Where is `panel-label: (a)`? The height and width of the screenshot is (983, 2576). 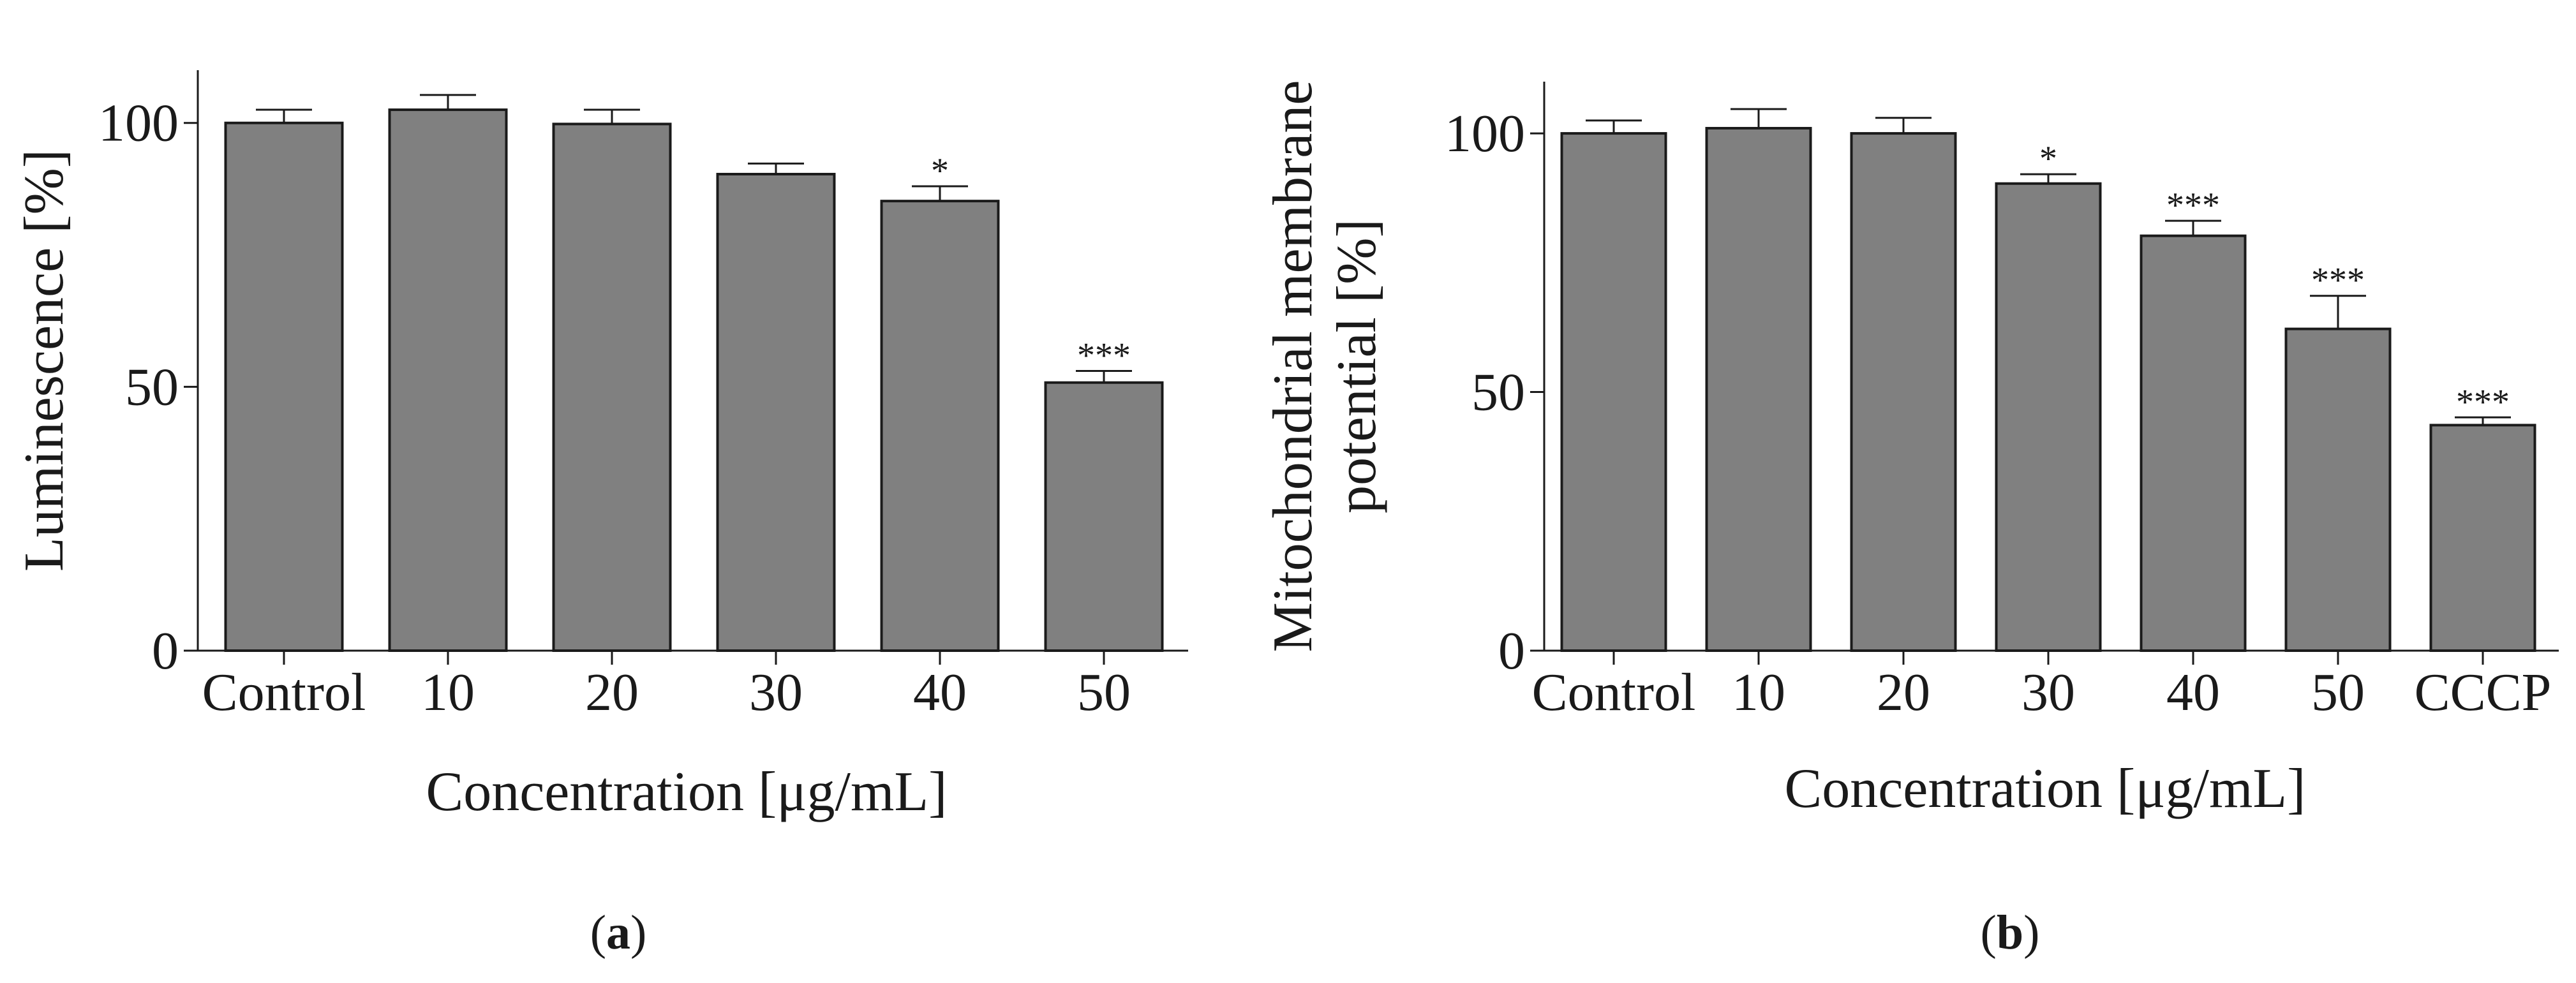 panel-label: (a) is located at coordinates (618, 933).